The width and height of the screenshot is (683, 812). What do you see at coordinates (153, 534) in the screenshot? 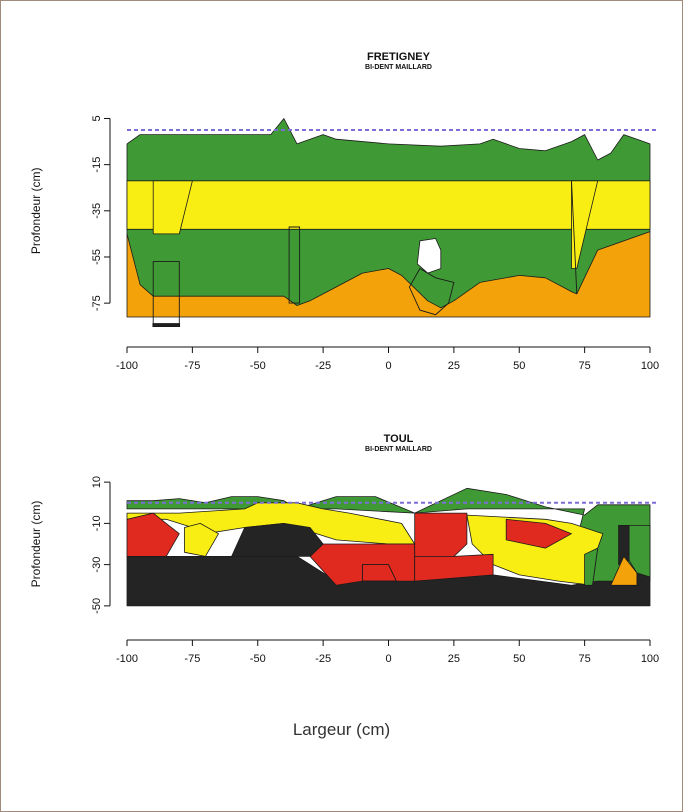
I see `layer-red-left` at bounding box center [153, 534].